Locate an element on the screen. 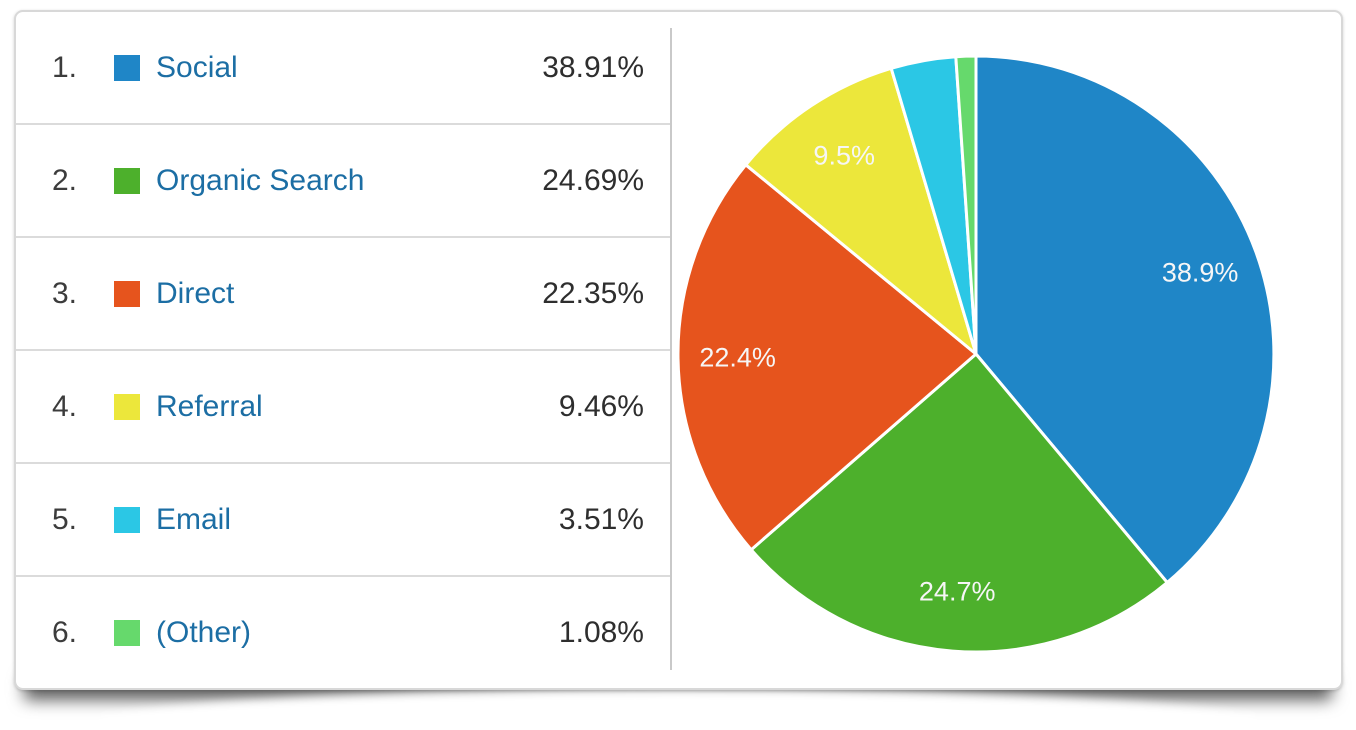 This screenshot has width=1356, height=730. channel-percentage: 24.69% is located at coordinates (593, 180).